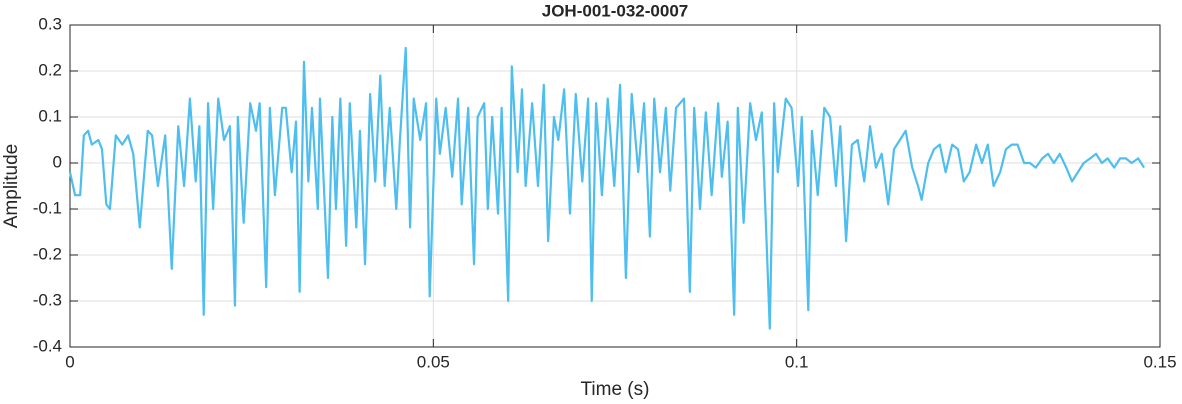 The width and height of the screenshot is (1182, 404). Describe the element at coordinates (50, 23) in the screenshot. I see `y-tick-label: 0.3` at that location.